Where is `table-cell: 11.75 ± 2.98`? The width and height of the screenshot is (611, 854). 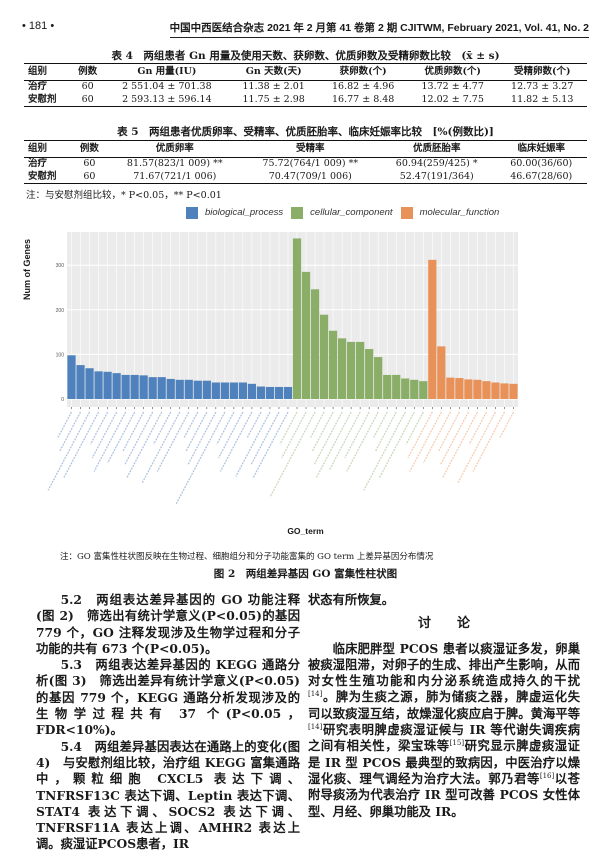
table-cell: 11.75 ± 2.98 is located at coordinates (273, 100).